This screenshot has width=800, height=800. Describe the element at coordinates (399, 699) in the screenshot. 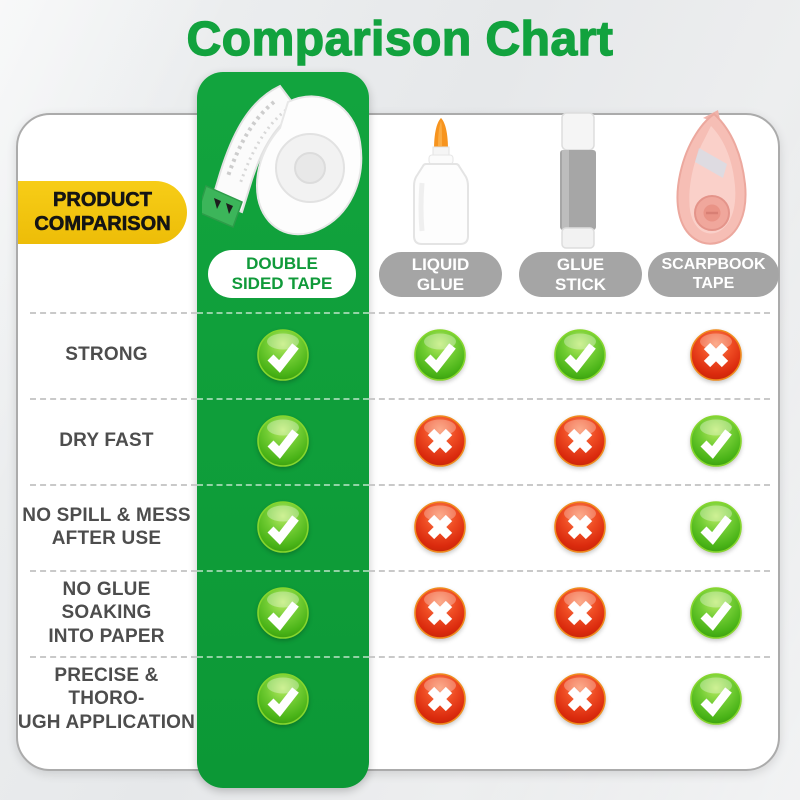

I see `table-row: PRECISE & THORO- UGH APPLICATION` at that location.